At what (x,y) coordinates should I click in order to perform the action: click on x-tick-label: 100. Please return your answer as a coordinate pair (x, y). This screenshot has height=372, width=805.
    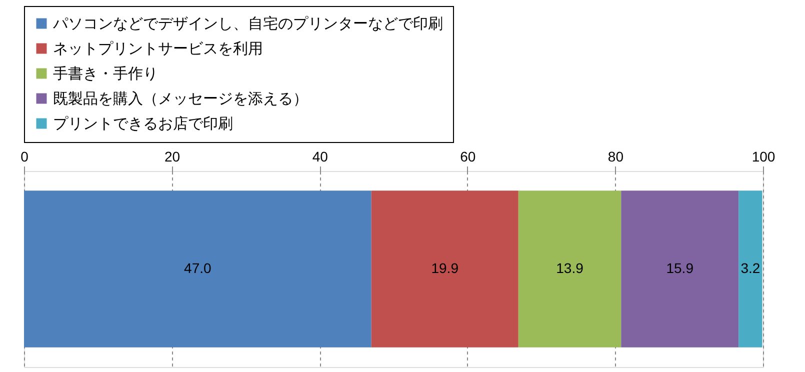
    Looking at the image, I should click on (764, 156).